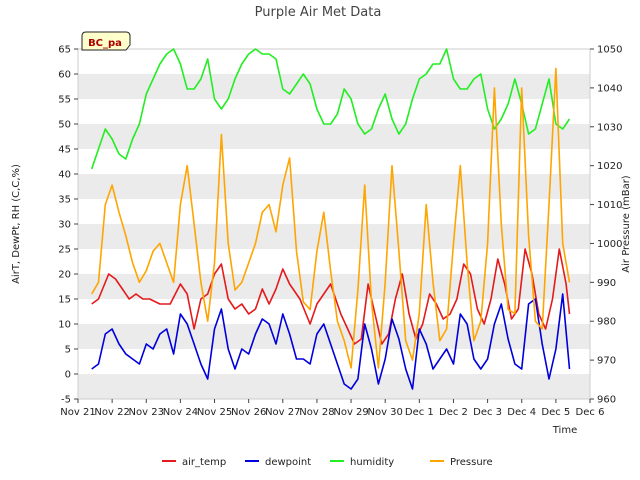 The width and height of the screenshot is (640, 480). Describe the element at coordinates (372, 462) in the screenshot. I see `legend-label: humidity` at that location.